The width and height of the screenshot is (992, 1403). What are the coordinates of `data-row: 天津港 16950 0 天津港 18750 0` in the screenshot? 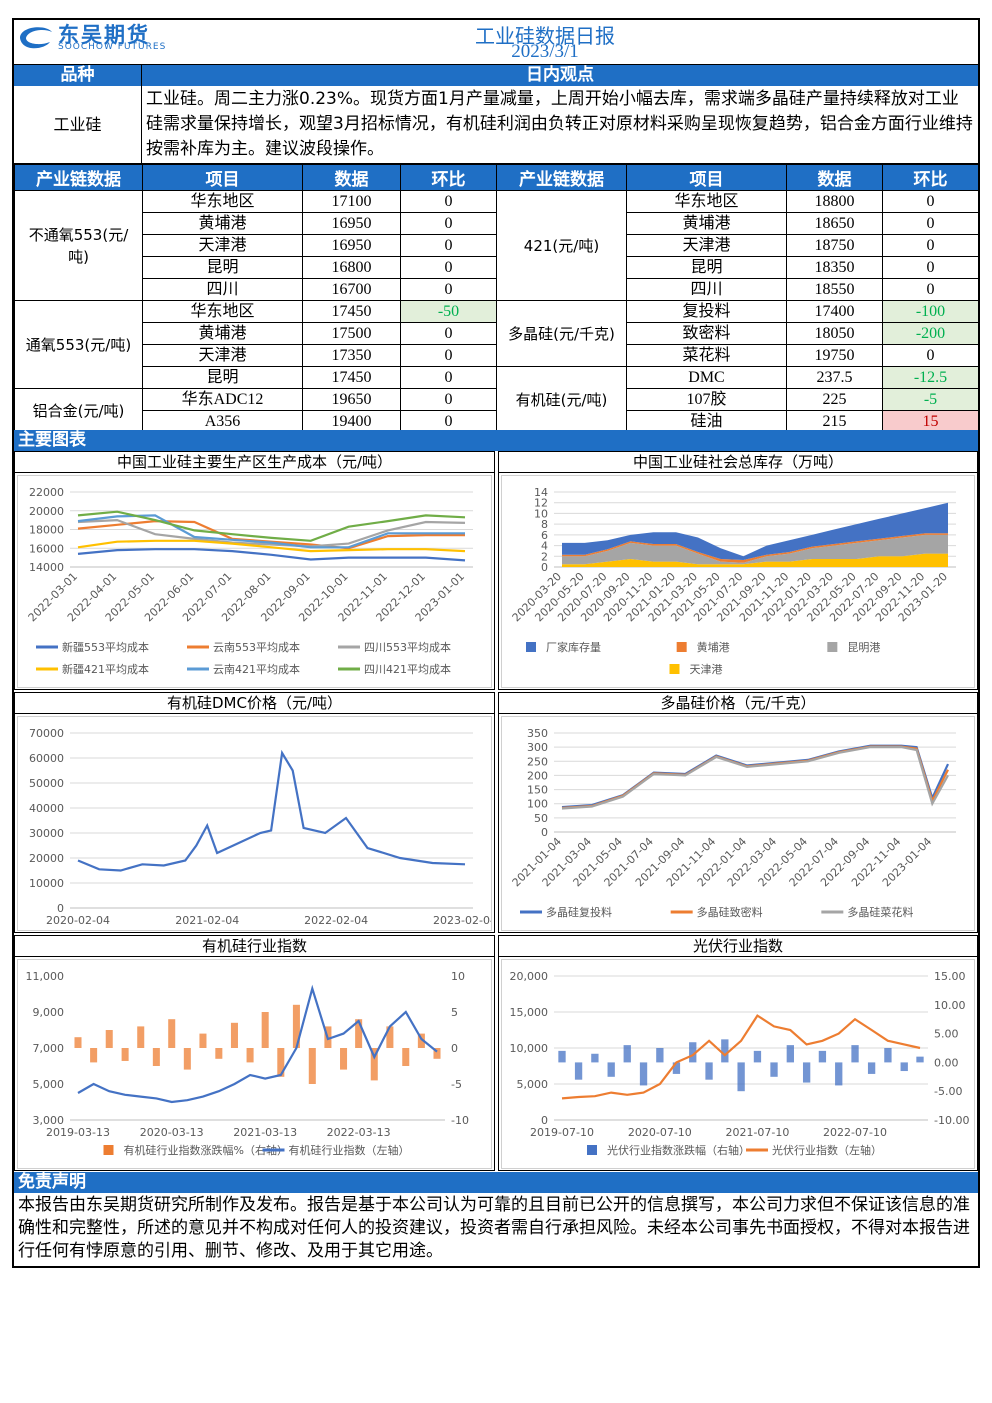 It's located at (497, 245).